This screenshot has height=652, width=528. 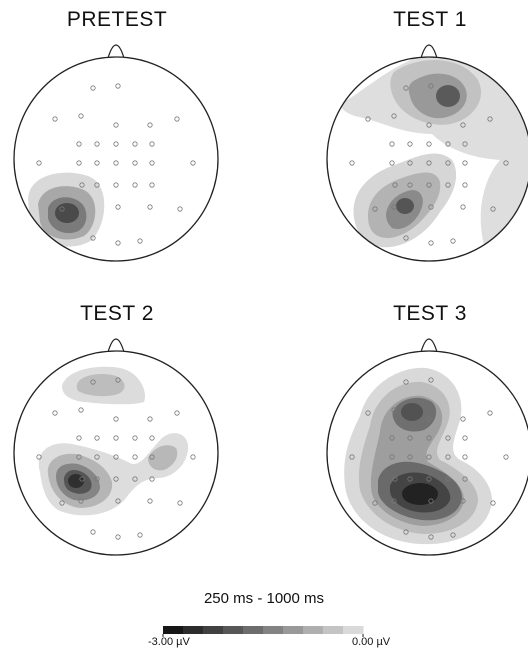 I want to click on head-map-test3, so click(x=427, y=447).